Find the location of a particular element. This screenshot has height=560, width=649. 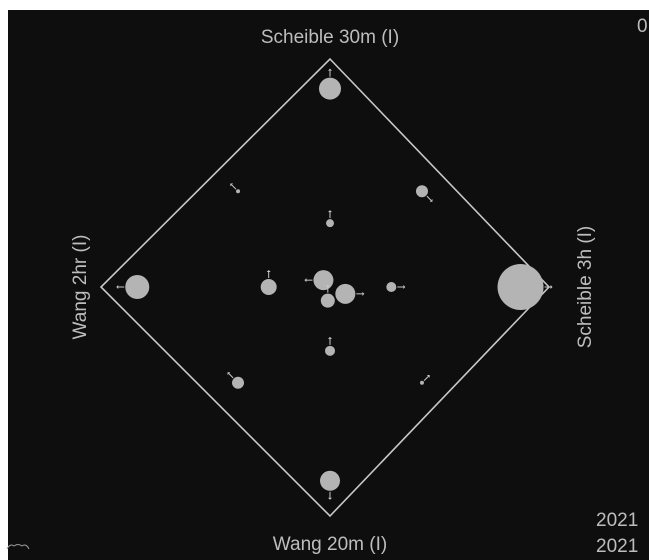

axis-label-bottom: Wang 20m (I) is located at coordinates (330, 544).